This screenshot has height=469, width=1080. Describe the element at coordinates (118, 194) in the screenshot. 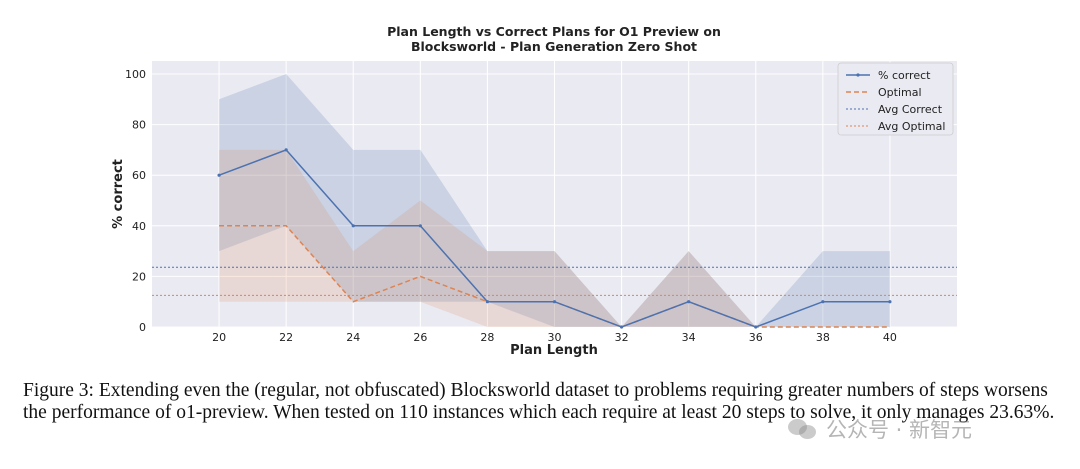

I see `y-axis-label: % correct` at that location.